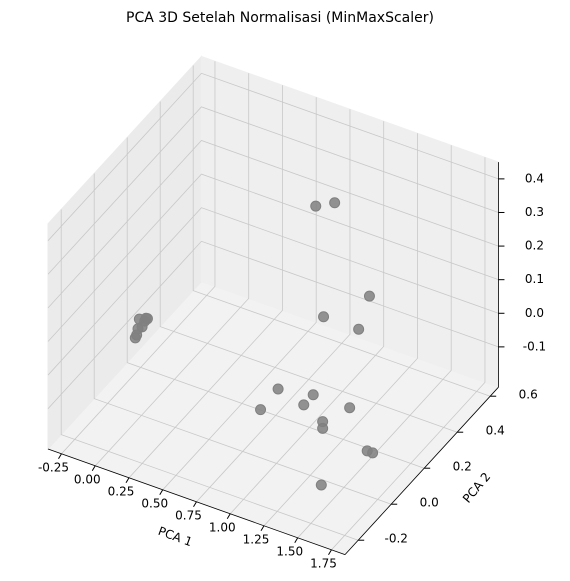 The image size is (570, 581). Describe the element at coordinates (421, 470) in the screenshot. I see `y-axis` at that location.